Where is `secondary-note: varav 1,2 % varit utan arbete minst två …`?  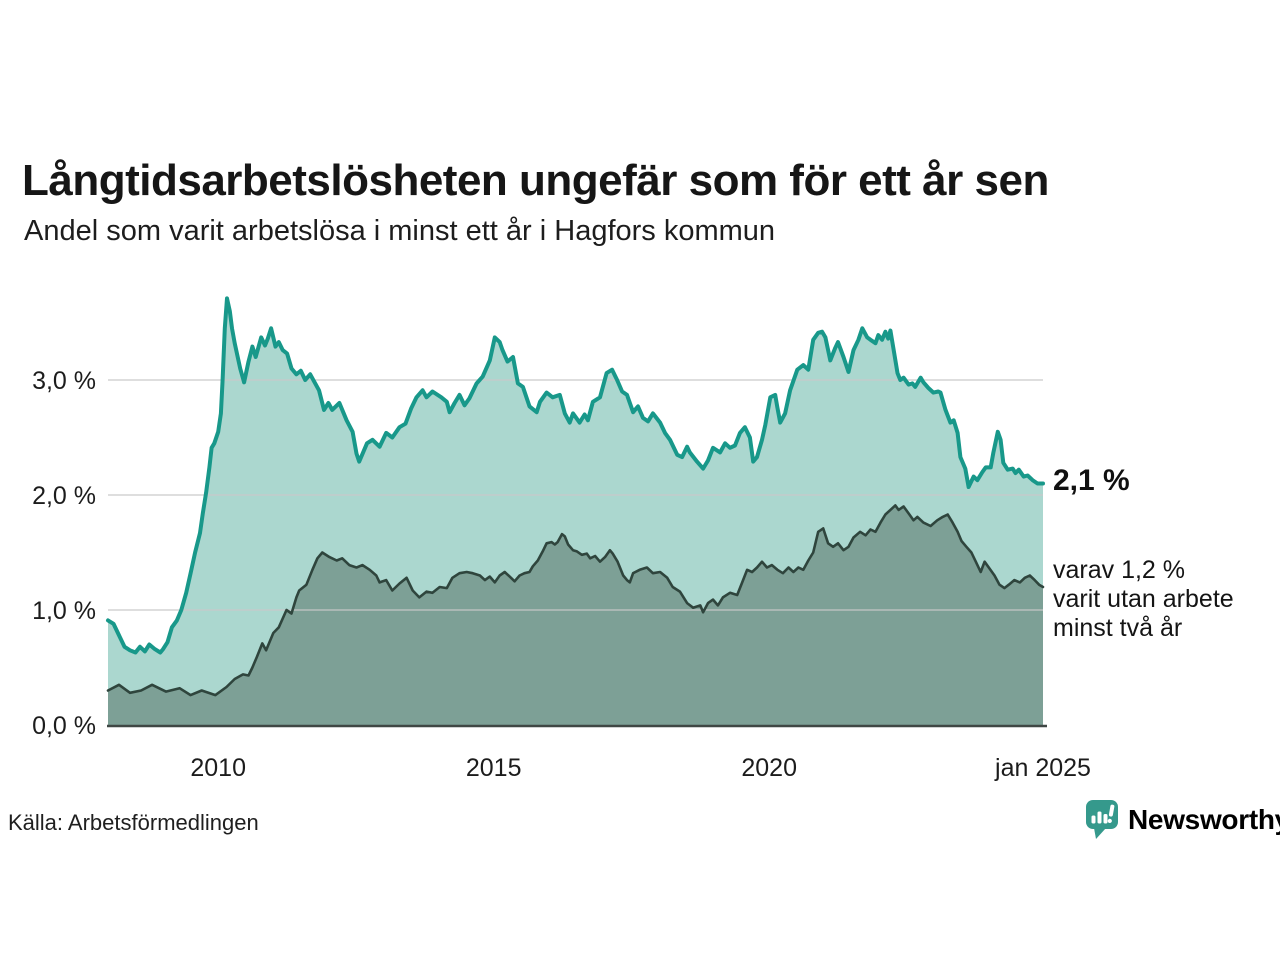 secondary-note: varav 1,2 % varit utan arbete minst två … is located at coordinates (1143, 599).